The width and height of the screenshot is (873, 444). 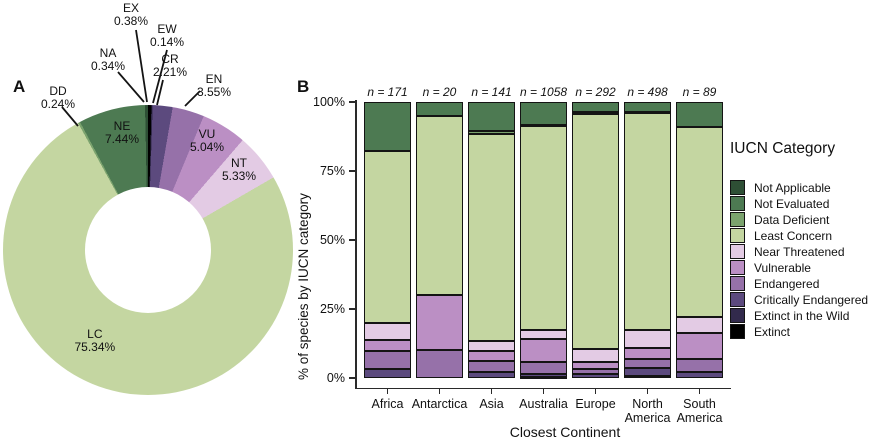 I want to click on x-axis-title: Closest Continent, so click(x=565, y=432).